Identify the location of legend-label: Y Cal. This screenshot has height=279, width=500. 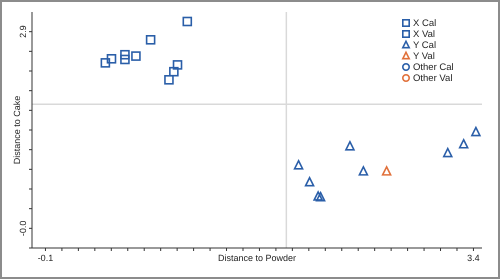
(424, 45).